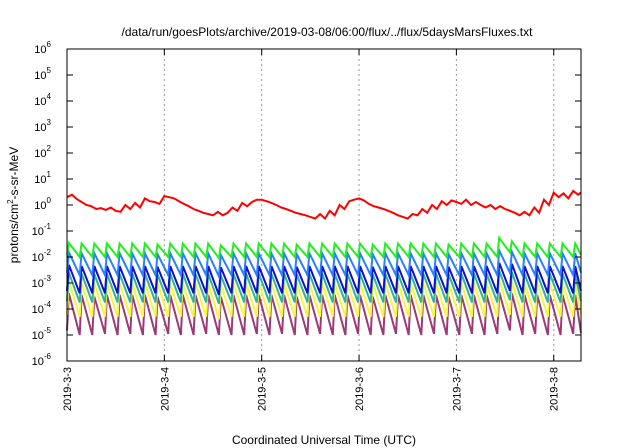 This screenshot has height=448, width=640. I want to click on y-tick-label: 10⁻³, so click(42, 282).